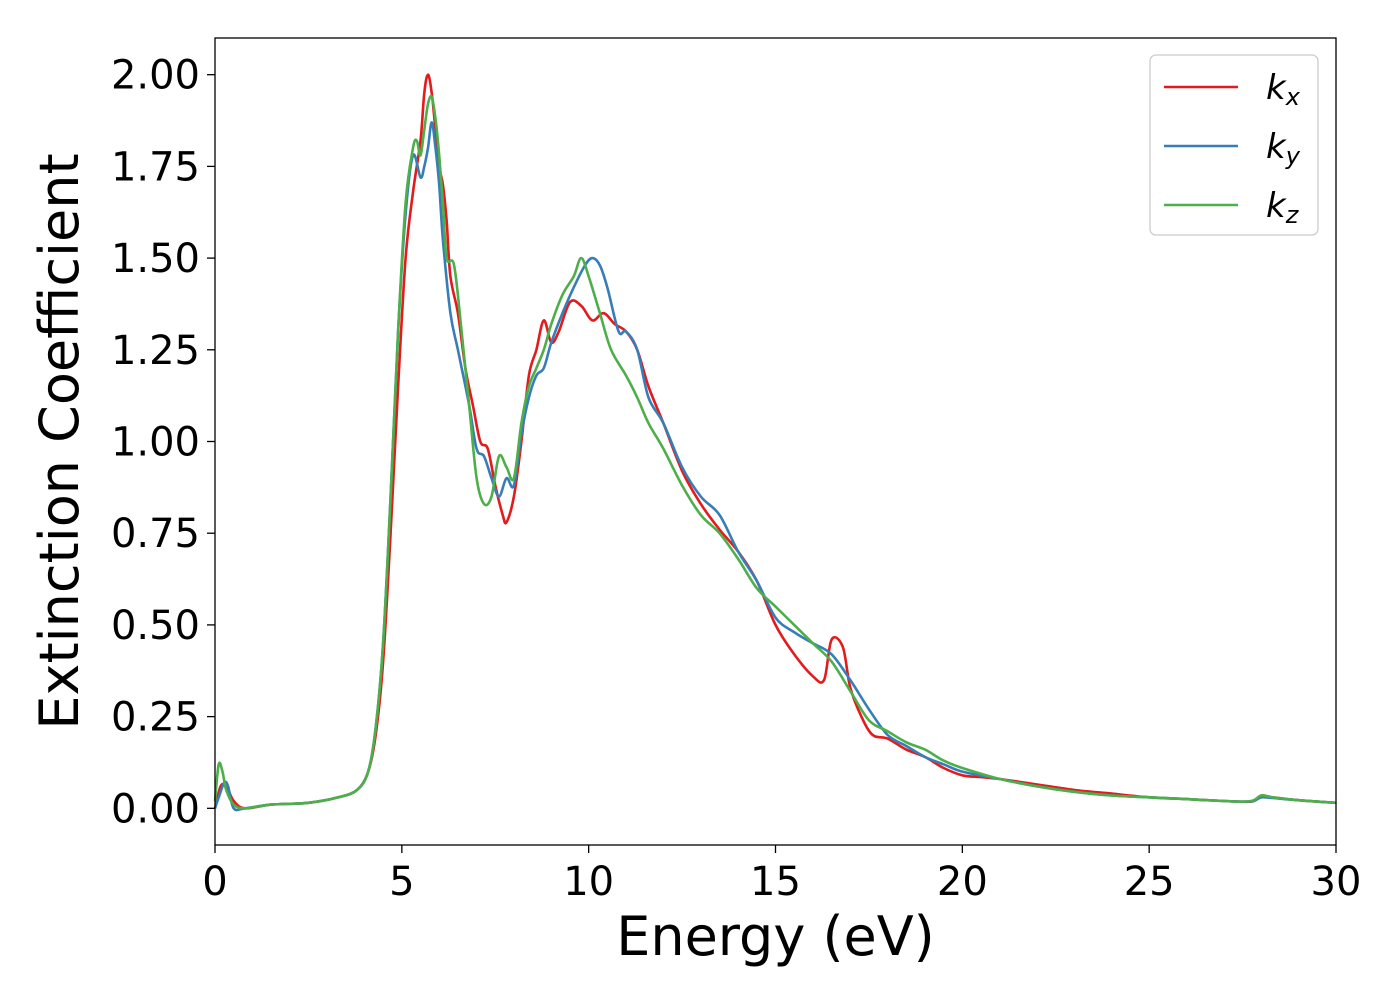 This screenshot has width=1400, height=1000. Describe the element at coordinates (155, 351) in the screenshot. I see `y-tick-label: 1.25` at that location.